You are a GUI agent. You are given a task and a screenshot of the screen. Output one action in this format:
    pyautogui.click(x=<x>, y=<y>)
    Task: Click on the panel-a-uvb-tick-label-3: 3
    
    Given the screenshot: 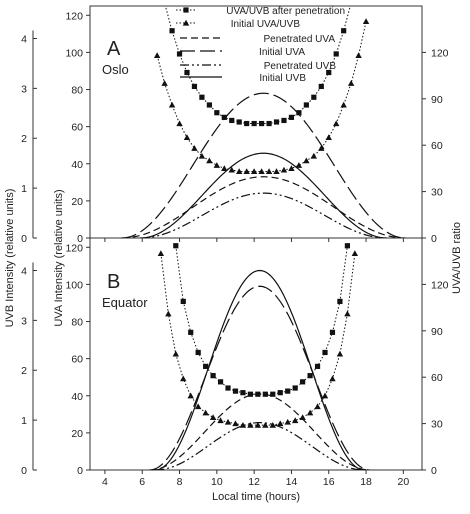 What is the action you would take?
    pyautogui.click(x=24, y=89)
    